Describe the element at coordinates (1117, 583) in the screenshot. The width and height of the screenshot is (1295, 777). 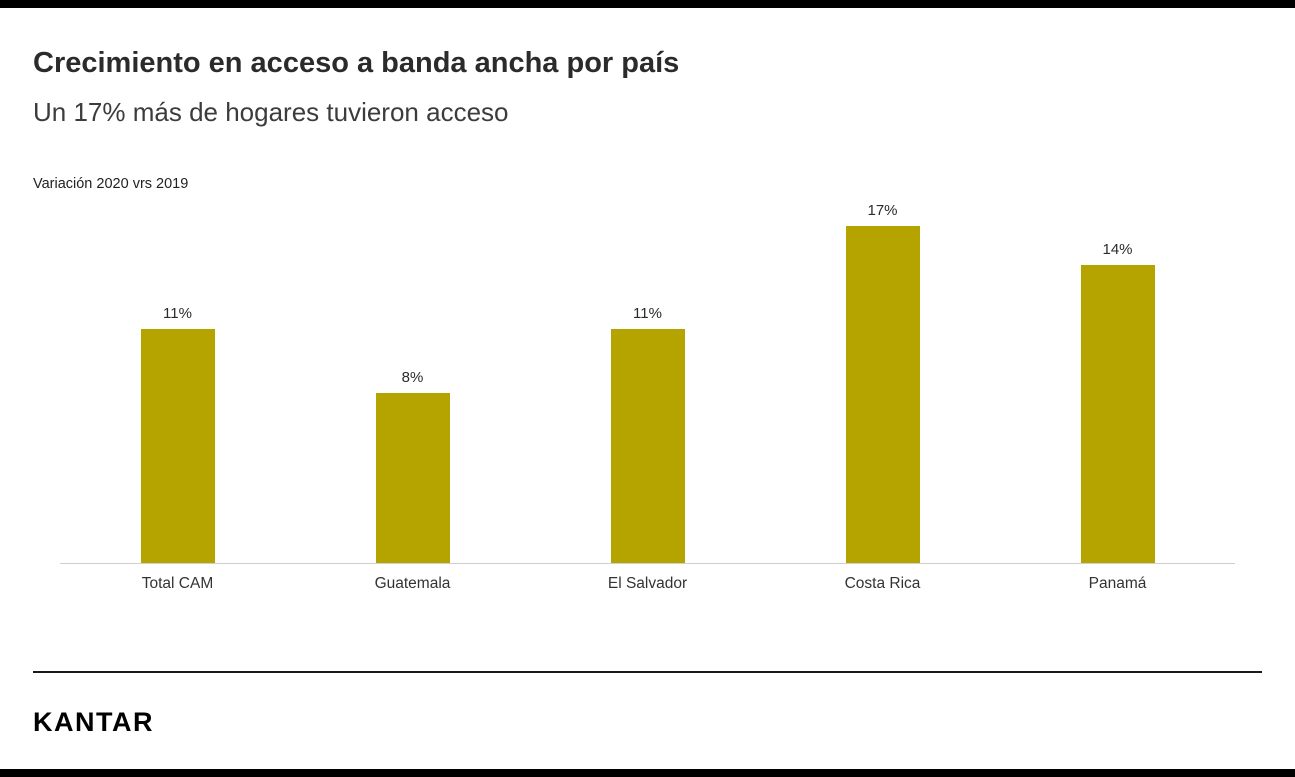
I see `category-label: Panamá` at that location.